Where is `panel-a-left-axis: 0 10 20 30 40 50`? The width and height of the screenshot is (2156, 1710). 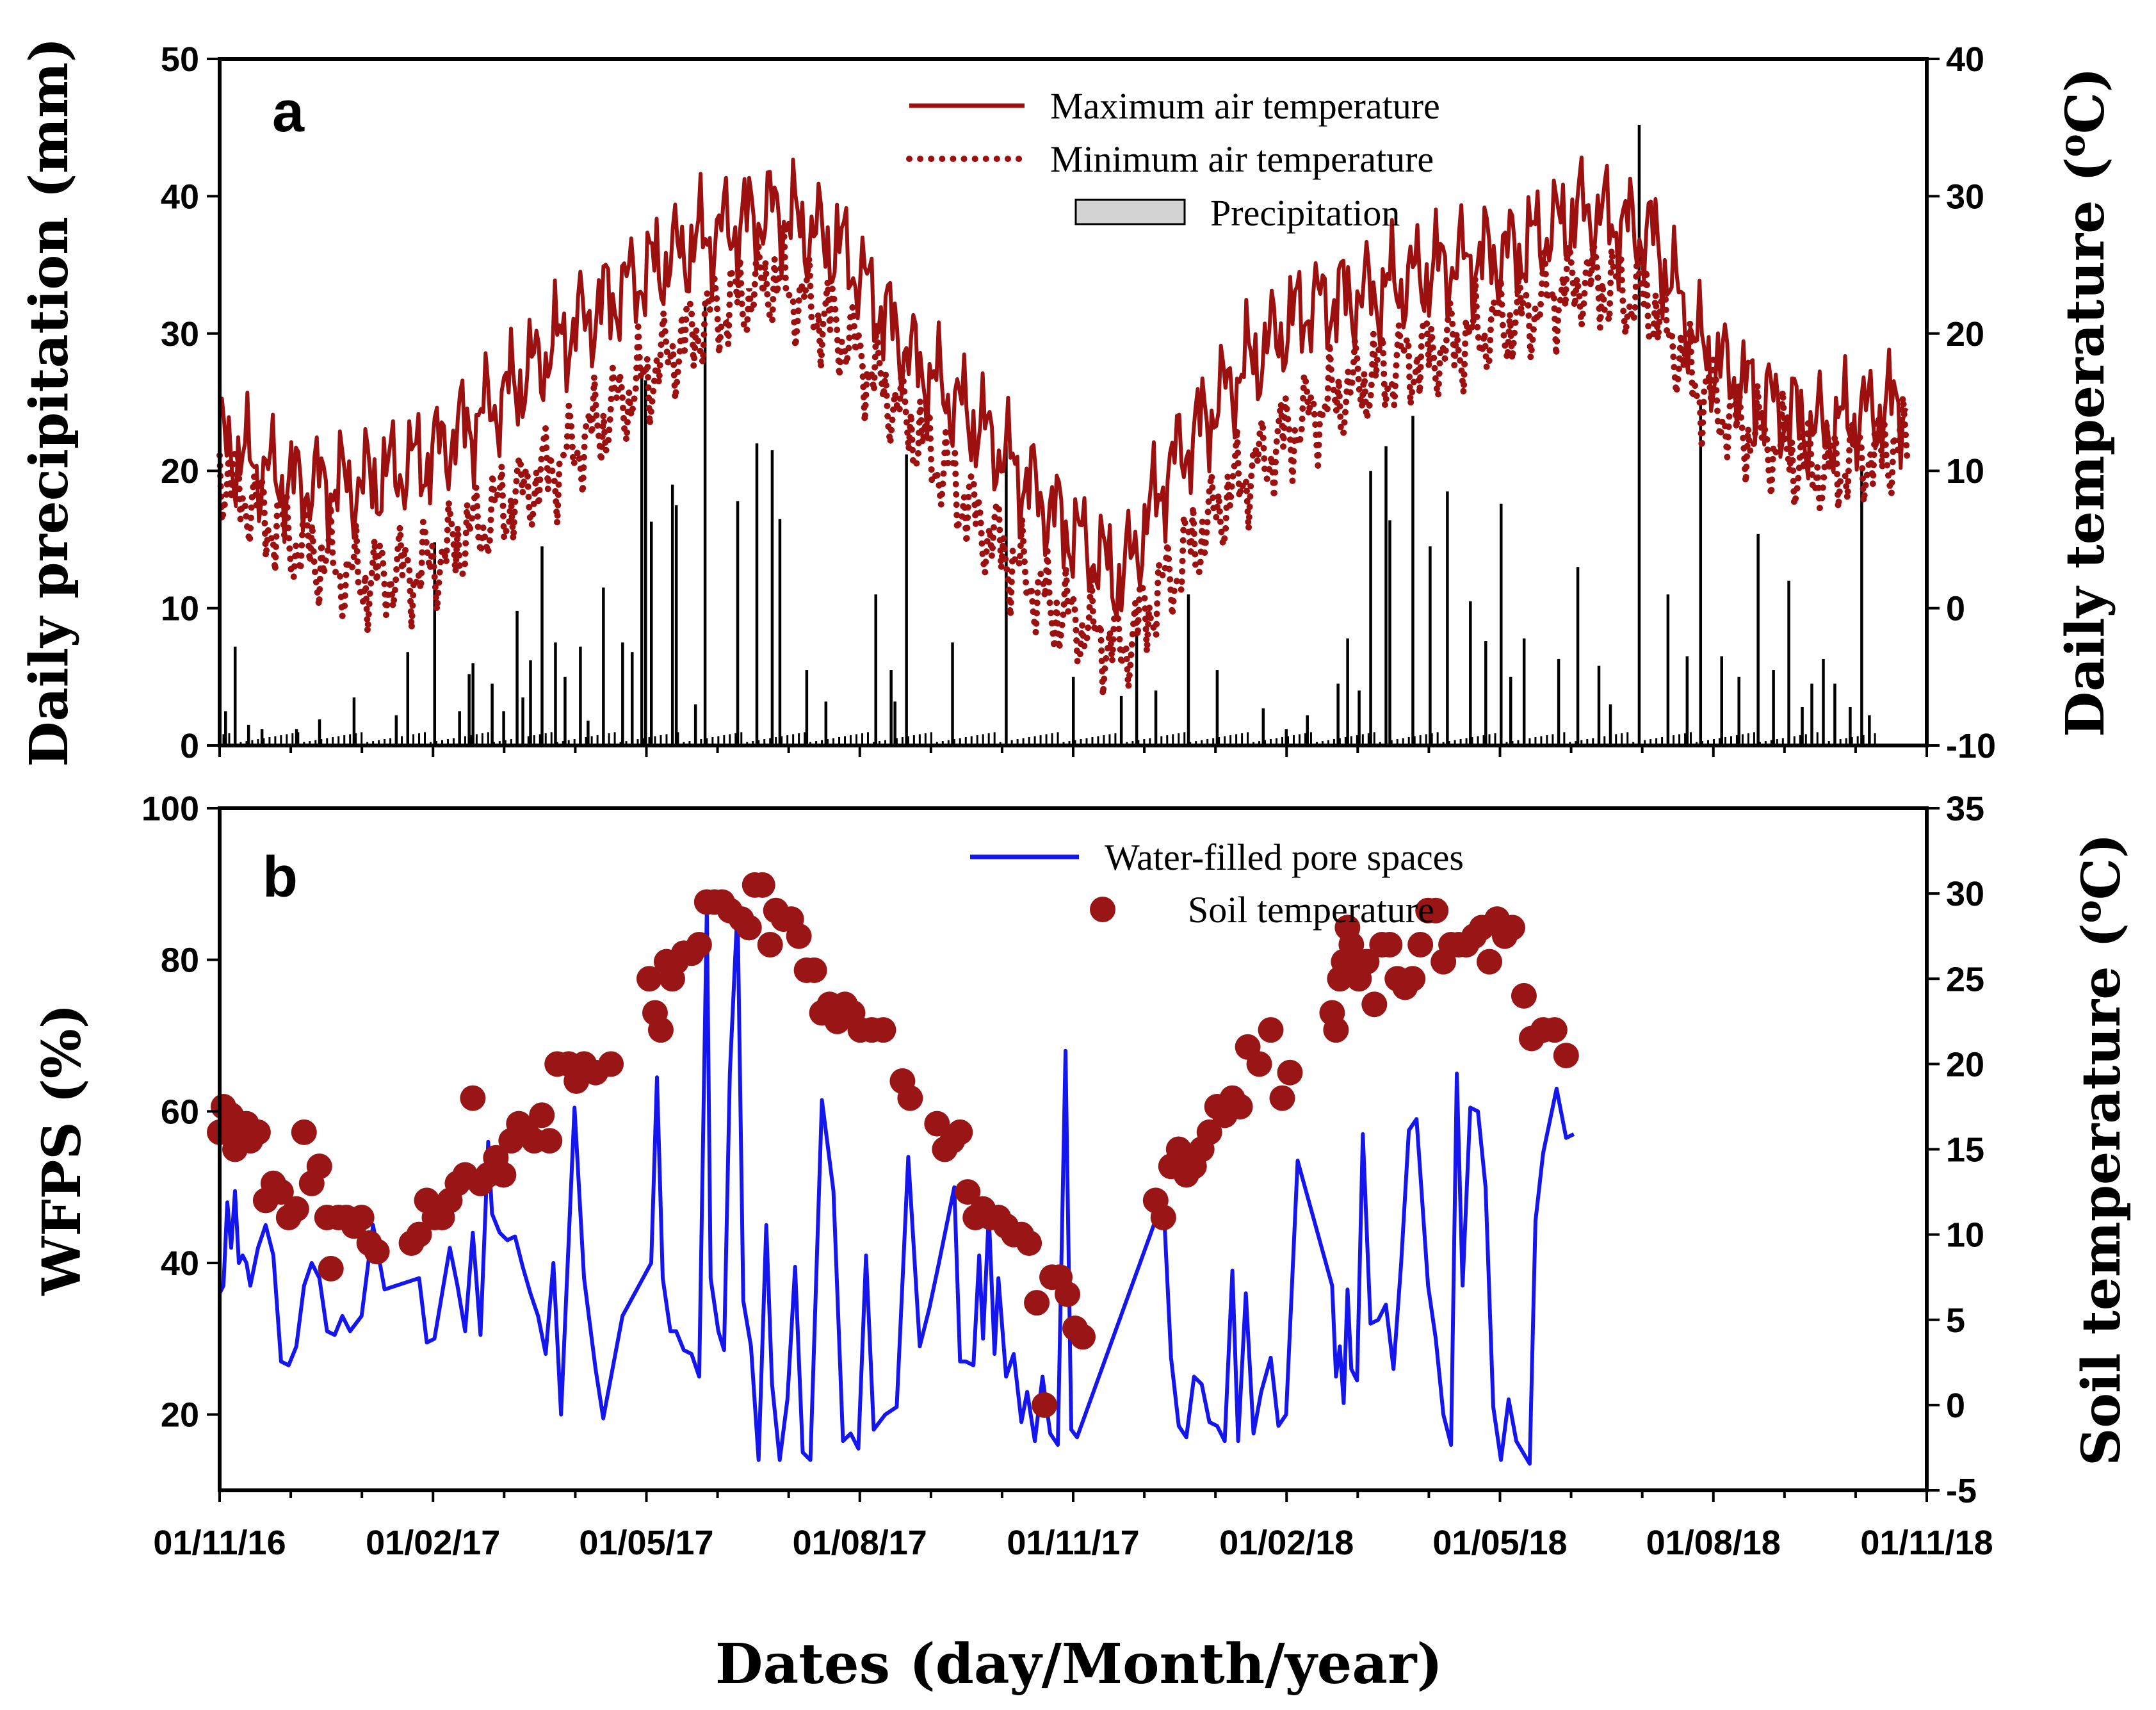
panel-a-left-axis: 0 10 20 30 40 50 is located at coordinates (191, 402).